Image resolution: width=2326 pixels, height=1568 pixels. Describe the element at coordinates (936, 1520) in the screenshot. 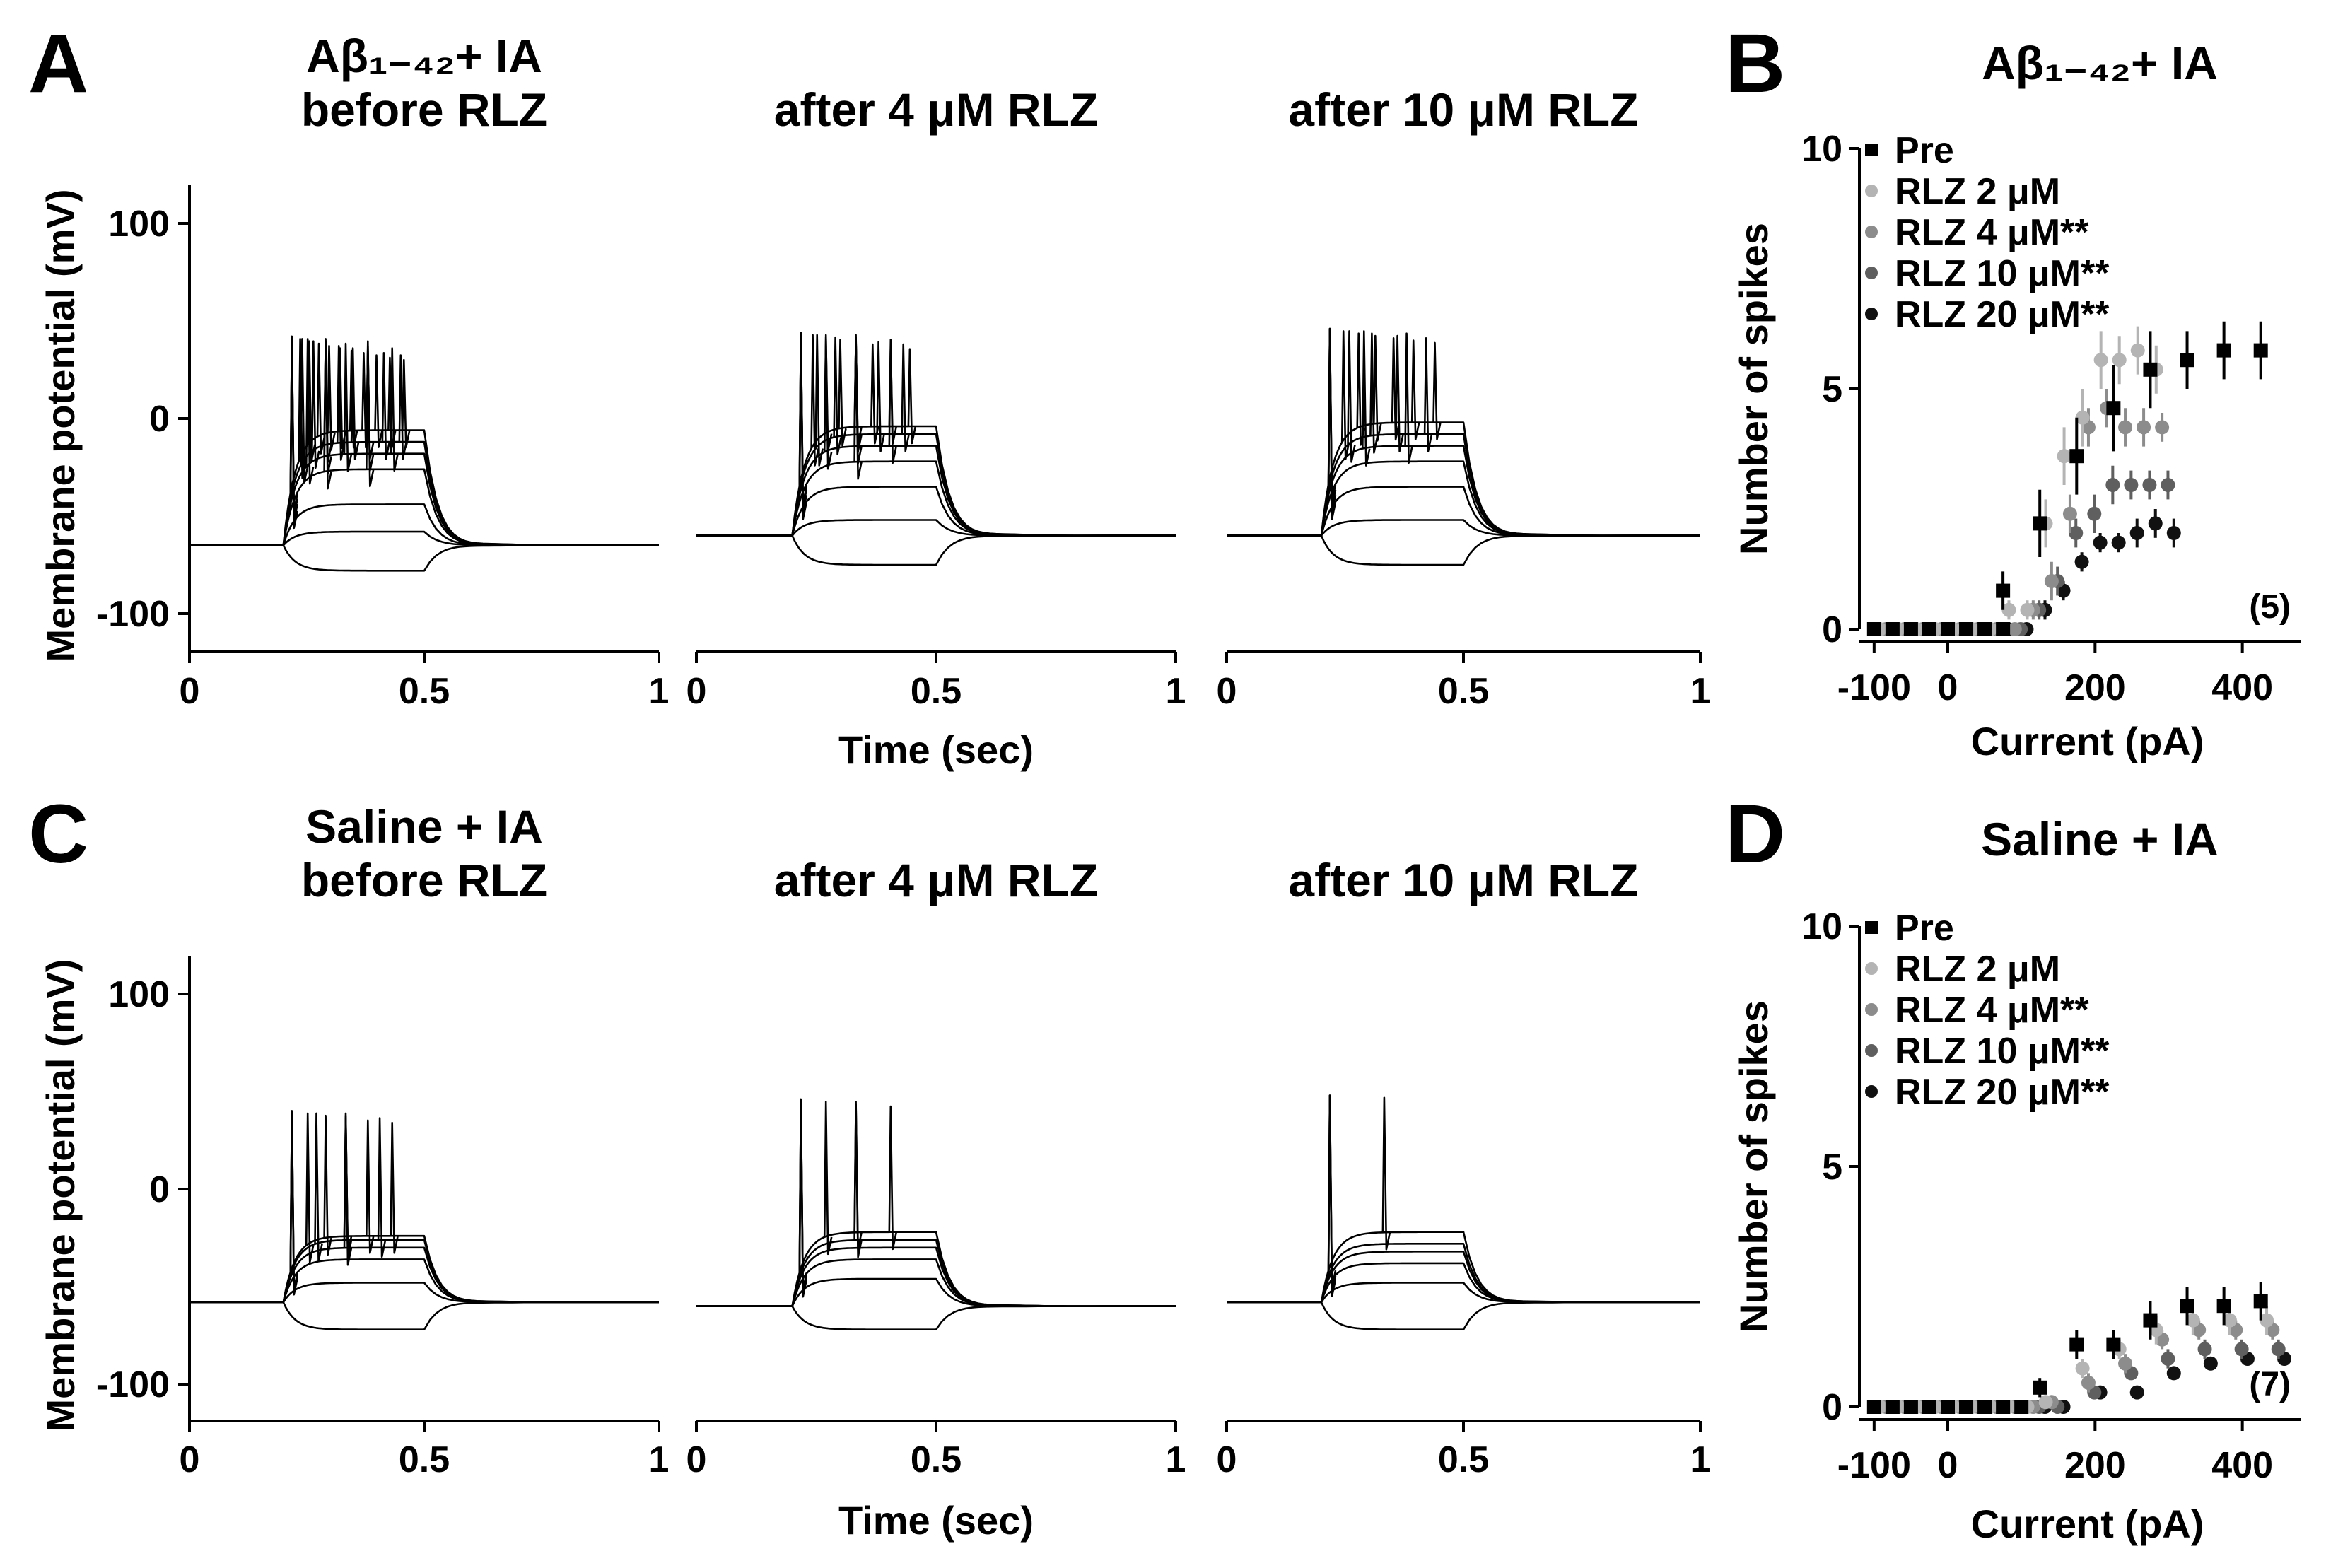

I see `x-axis-label: Time (sec)` at that location.